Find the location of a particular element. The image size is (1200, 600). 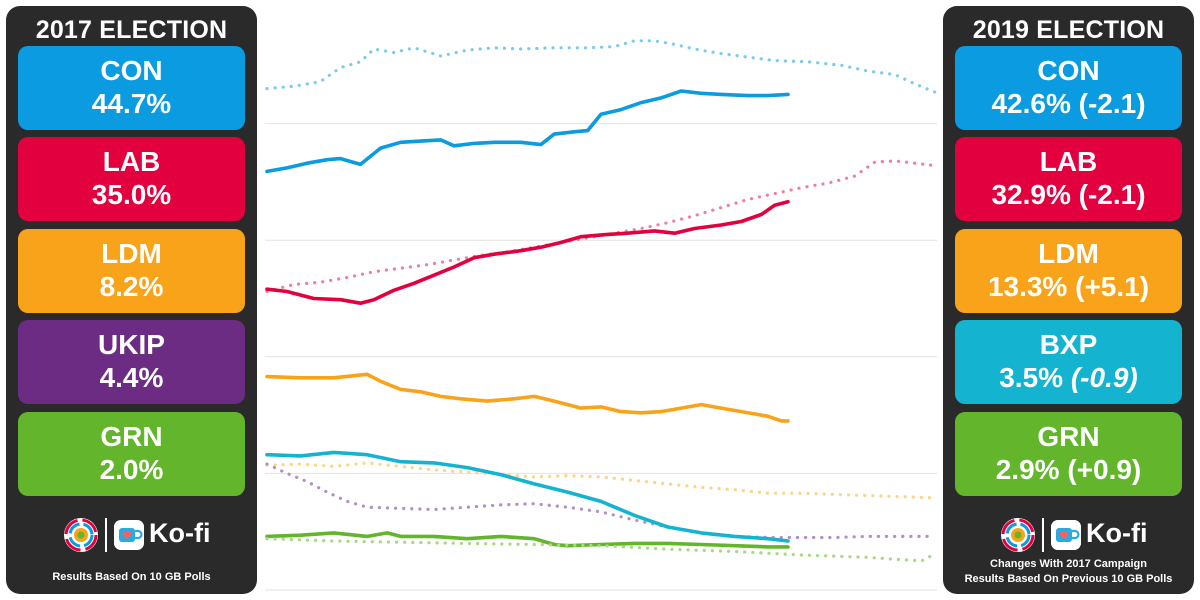

party-value-row: 42.6% (-2.1) is located at coordinates (1068, 104).